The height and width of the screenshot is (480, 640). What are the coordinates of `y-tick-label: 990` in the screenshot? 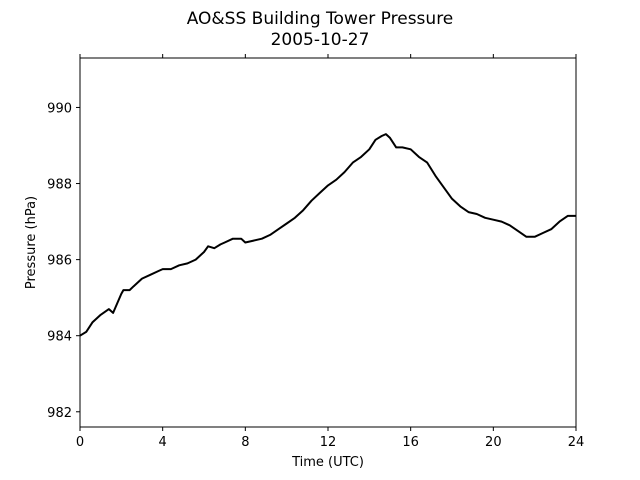 It's located at (59, 108).